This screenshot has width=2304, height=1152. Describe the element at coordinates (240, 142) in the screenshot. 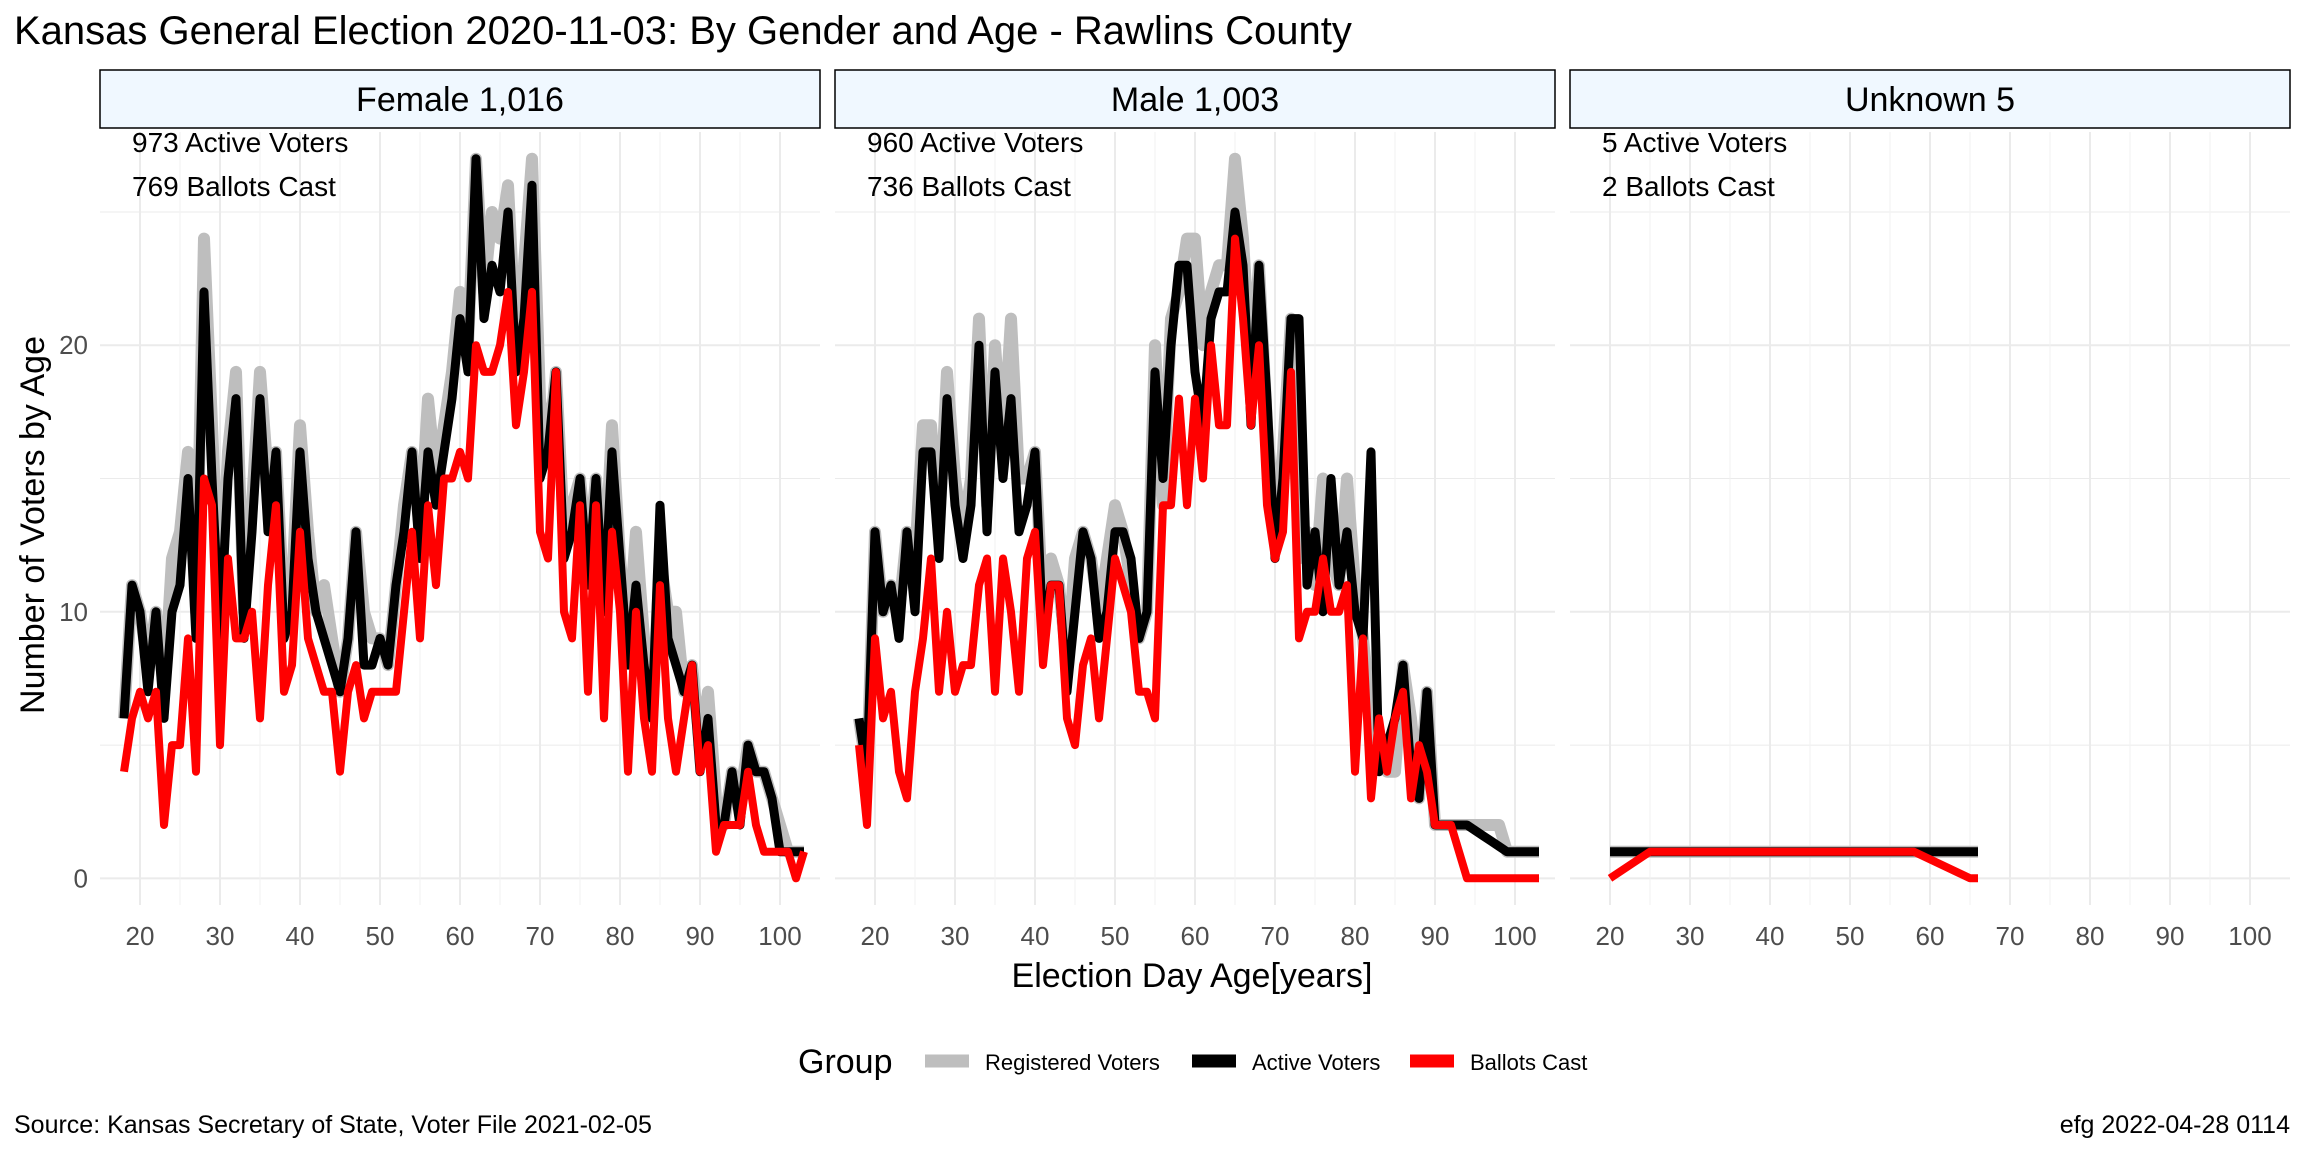

I see `panel-annotation: 973 Active Voters` at that location.